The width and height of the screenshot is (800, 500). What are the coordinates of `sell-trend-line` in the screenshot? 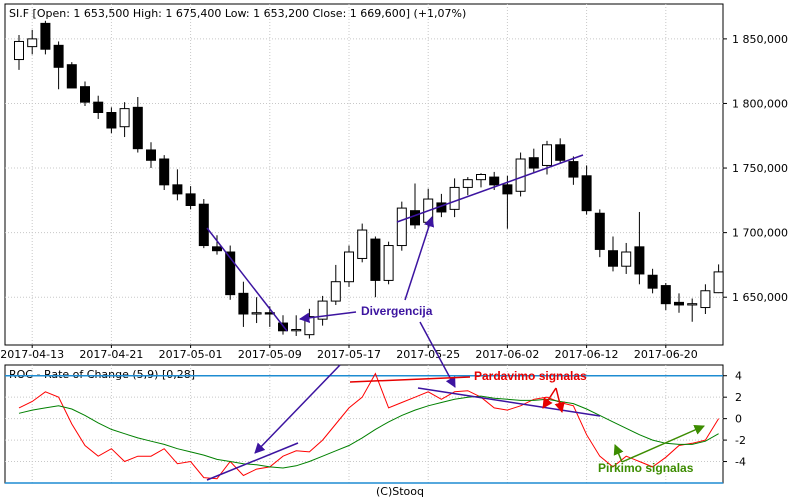 It's located at (410, 379).